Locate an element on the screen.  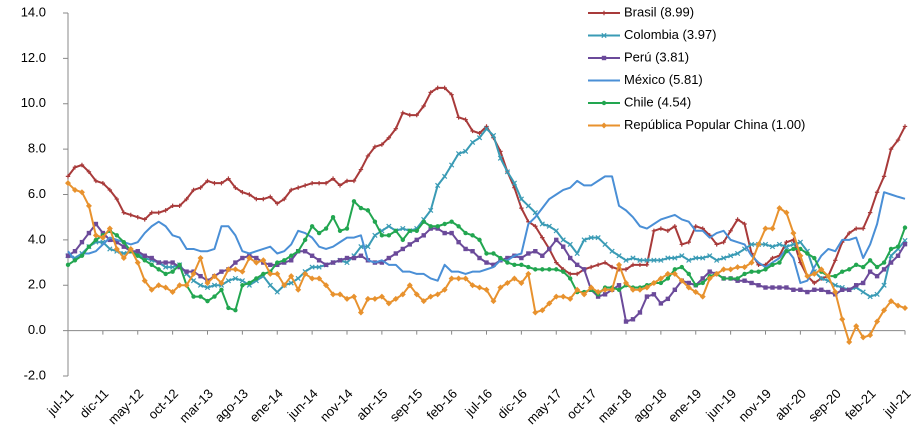
x-tick-label: ago-18 is located at coordinates (649, 405).